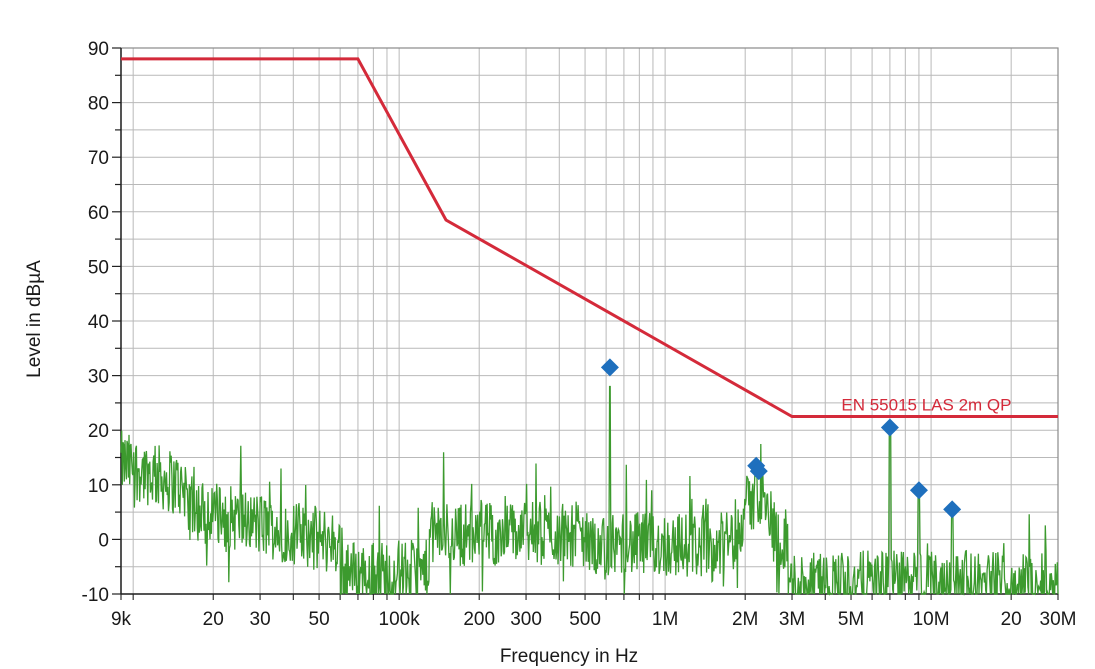 This screenshot has height=669, width=1095. Describe the element at coordinates (98, 213) in the screenshot. I see `y-tick-label: 60` at that location.